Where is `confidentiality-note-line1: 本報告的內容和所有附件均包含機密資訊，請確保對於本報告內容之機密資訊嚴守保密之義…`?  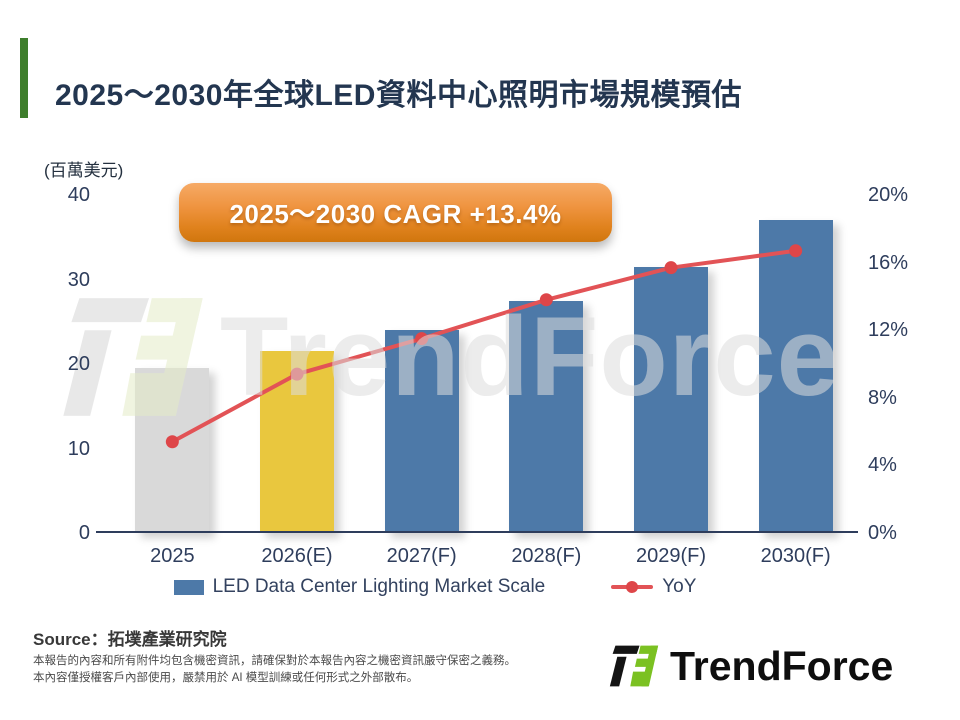
confidentiality-note-line1: 本報告的內容和所有附件均包含機密資訊，請確保對於本報告內容之機密資訊嚴守保密之義… is located at coordinates (274, 661).